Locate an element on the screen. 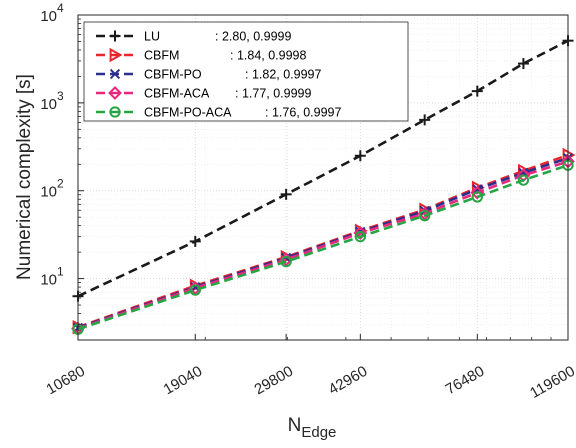  x-axis-title-subscript: Edge is located at coordinates (318, 432).